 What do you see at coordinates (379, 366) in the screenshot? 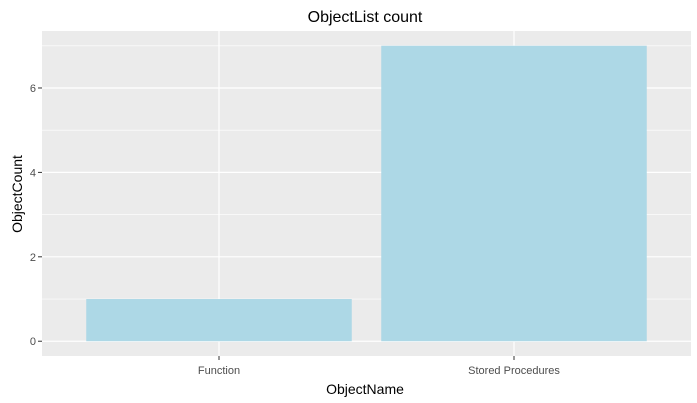
I see `x-axis: Function Stored Procedures` at bounding box center [379, 366].